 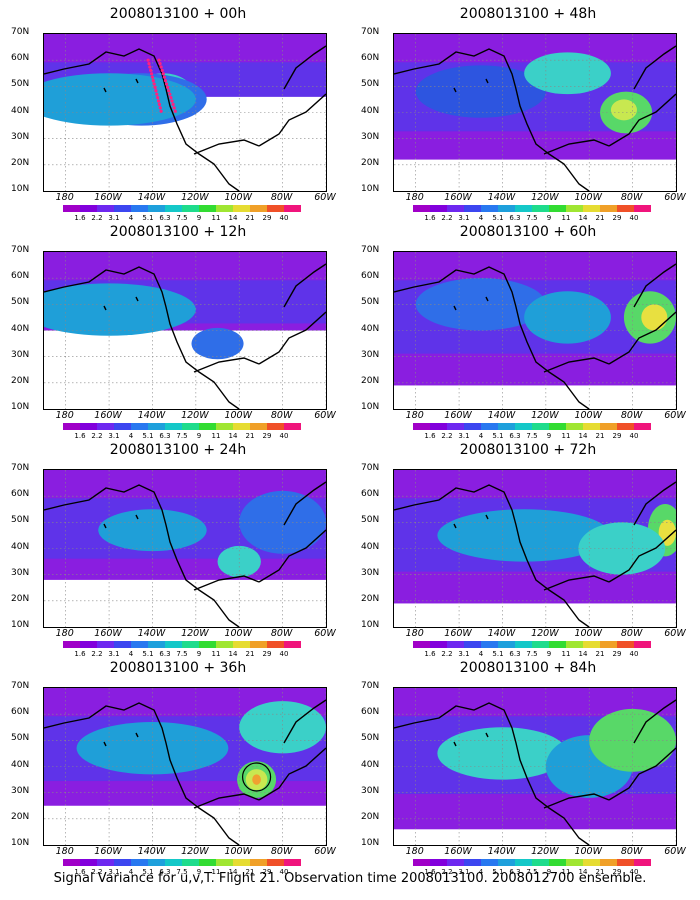 What do you see at coordinates (481, 872) in the screenshot?
I see `colorbar-label: 4` at bounding box center [481, 872].